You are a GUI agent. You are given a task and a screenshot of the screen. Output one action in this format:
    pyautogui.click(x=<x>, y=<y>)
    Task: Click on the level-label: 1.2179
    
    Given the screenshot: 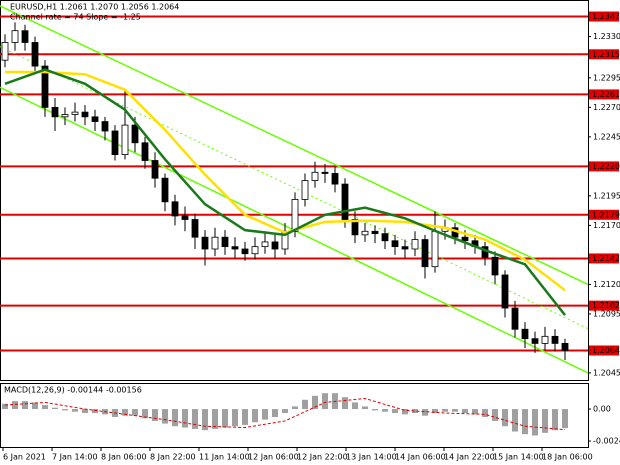 What is the action you would take?
    pyautogui.click(x=606, y=214)
    